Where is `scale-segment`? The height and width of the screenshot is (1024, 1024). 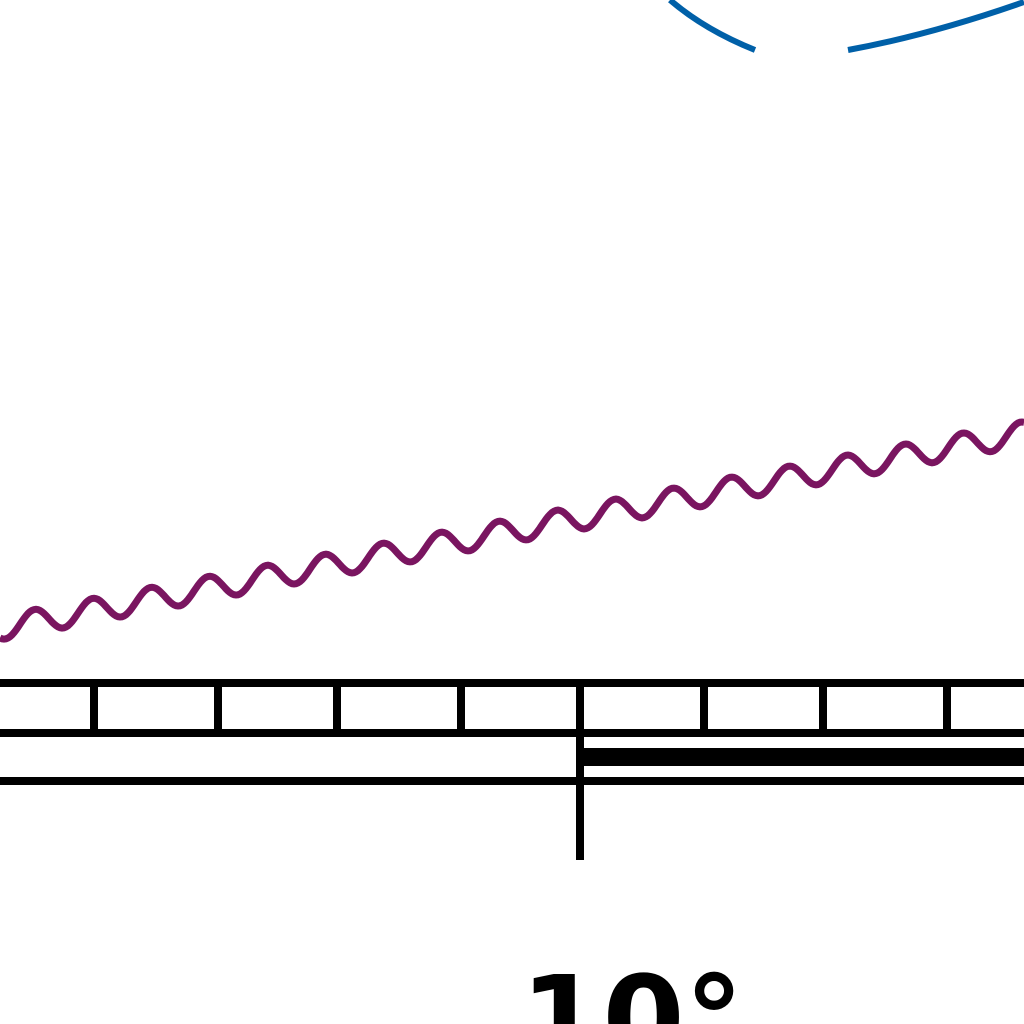
scale-segment is located at coordinates (802, 757).